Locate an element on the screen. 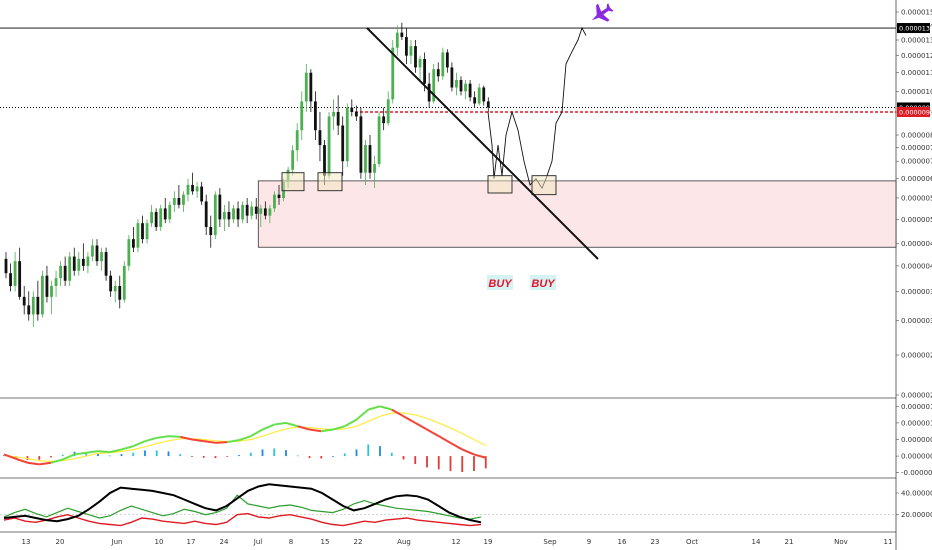  time-tick-label: 15 is located at coordinates (325, 542).